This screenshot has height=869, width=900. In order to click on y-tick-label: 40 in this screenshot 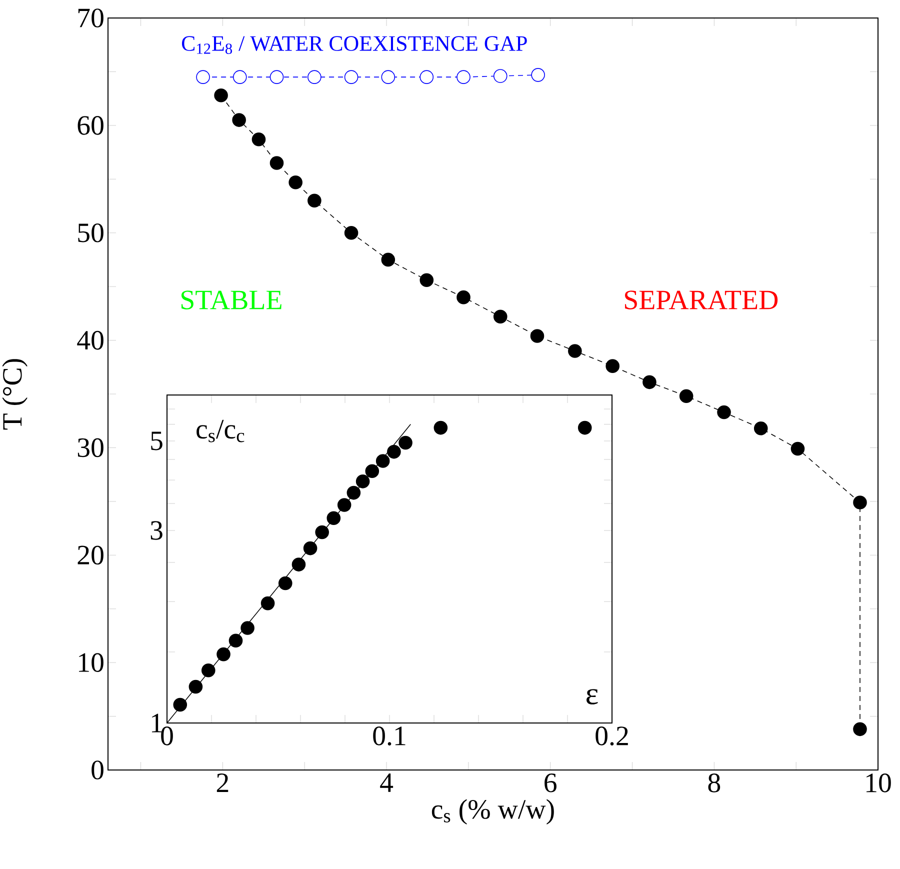, I will do `click(90, 340)`.